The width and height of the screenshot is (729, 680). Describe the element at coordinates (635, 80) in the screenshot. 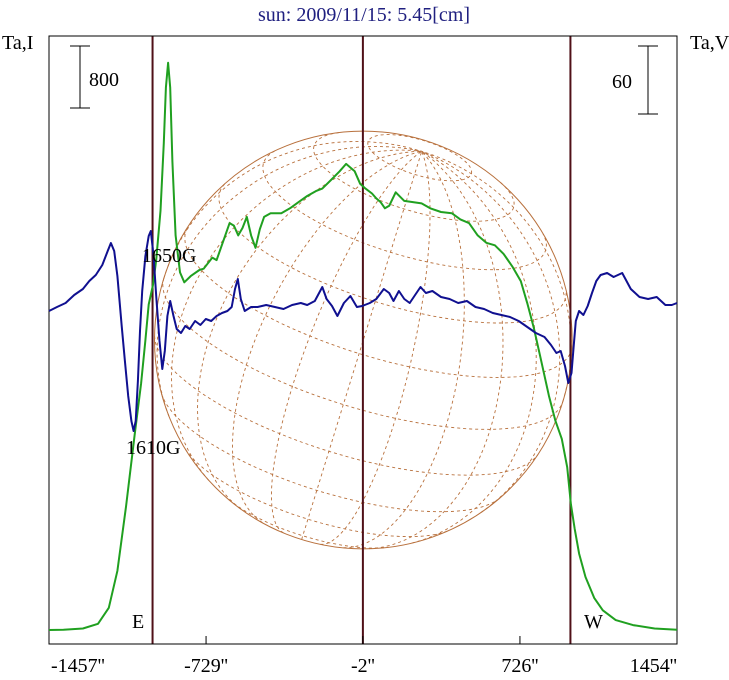

I see `right-scale-bar: 60` at that location.